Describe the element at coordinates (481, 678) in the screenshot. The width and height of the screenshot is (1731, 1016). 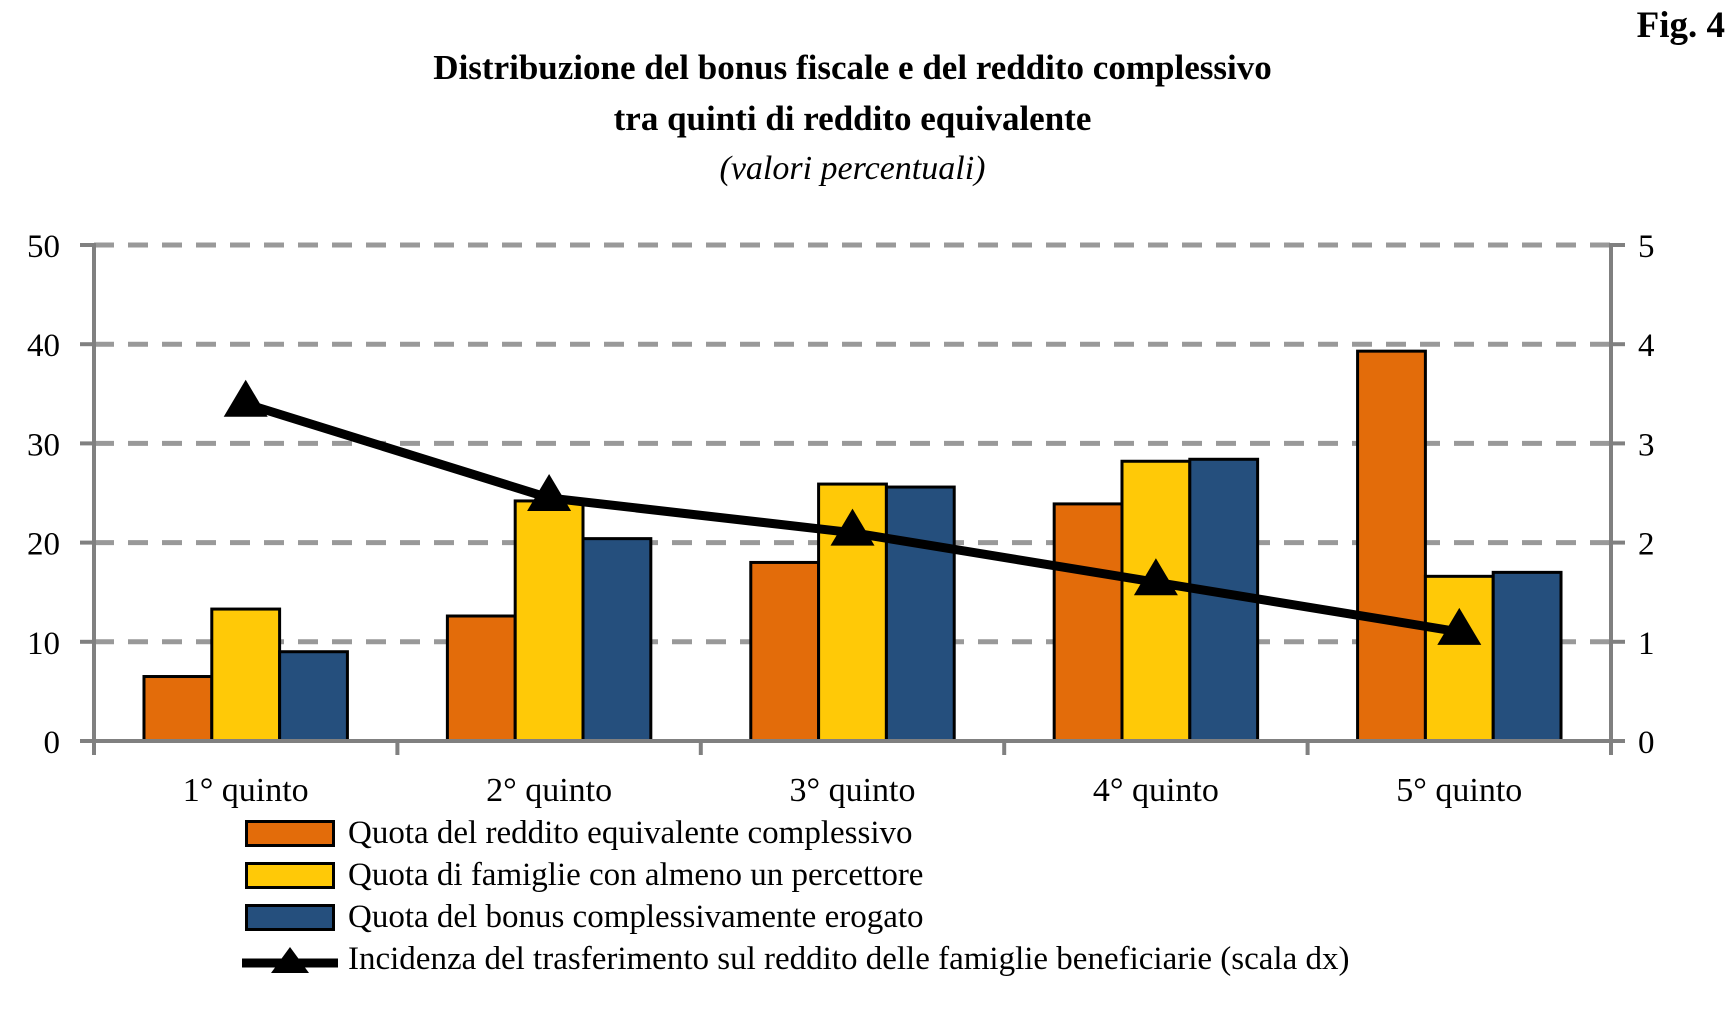
I see `bar-series1-cat2` at that location.